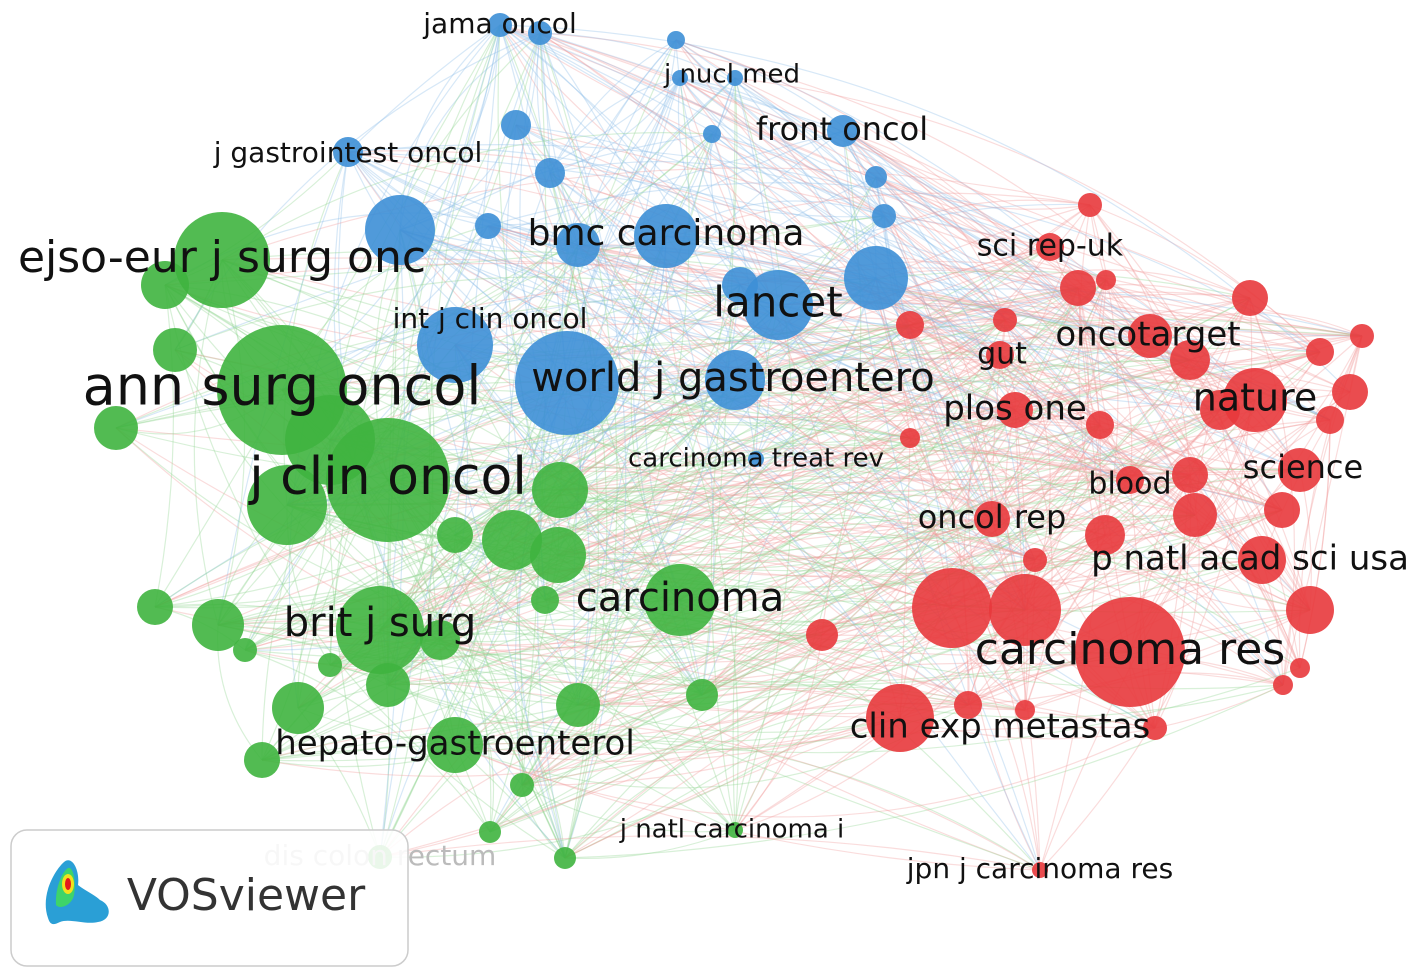 This screenshot has height=974, width=1417. Describe the element at coordinates (777, 302) in the screenshot. I see `node-label: lancet` at that location.